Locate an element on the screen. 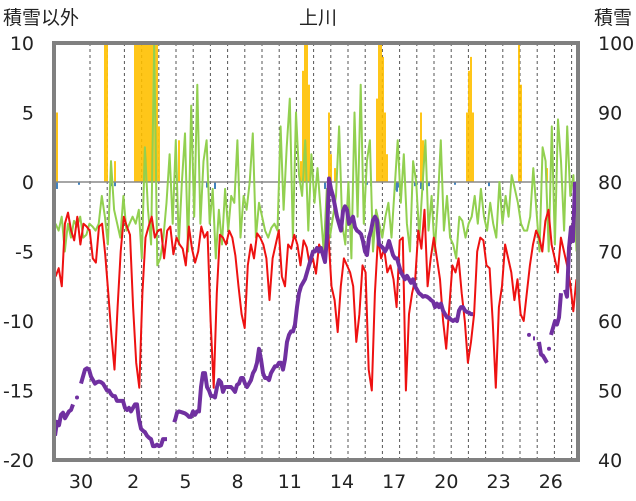  left-y-ticks: 10 5 0 -5 -10 -15 -20 is located at coordinates (18, 252).